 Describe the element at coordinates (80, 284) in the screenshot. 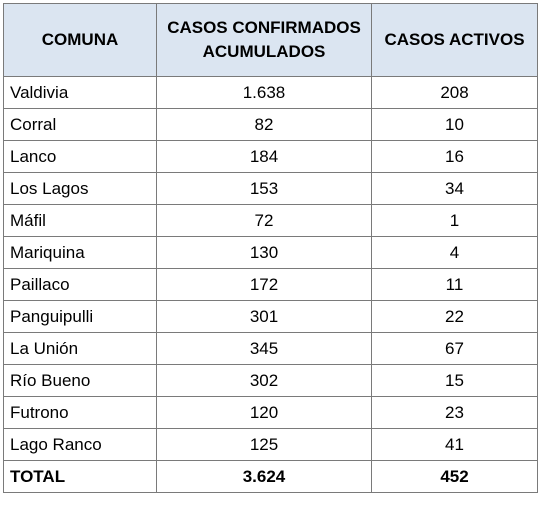

I see `cell-comuna: Paillaco` at that location.